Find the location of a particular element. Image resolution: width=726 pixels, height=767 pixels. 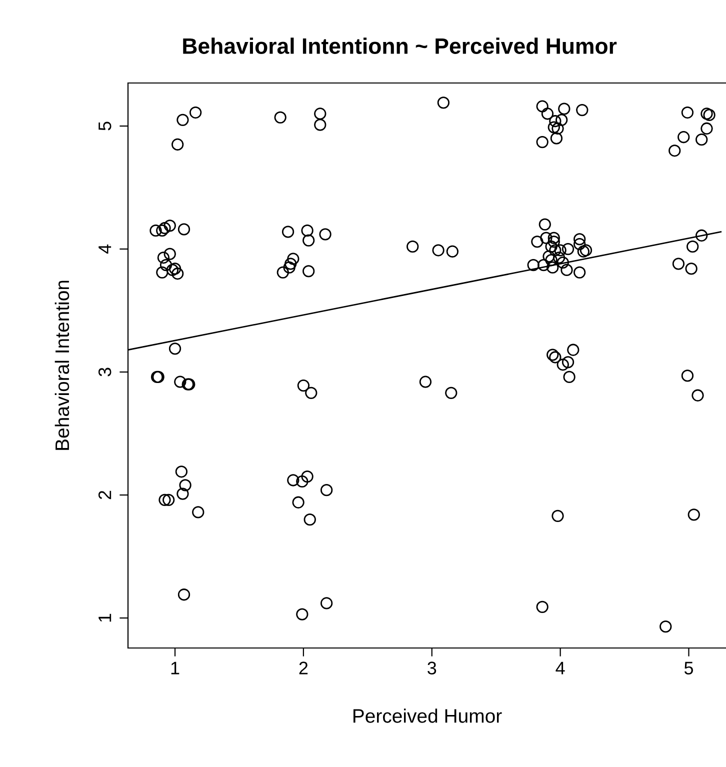

y-tick-label: 1 is located at coordinates (105, 618).